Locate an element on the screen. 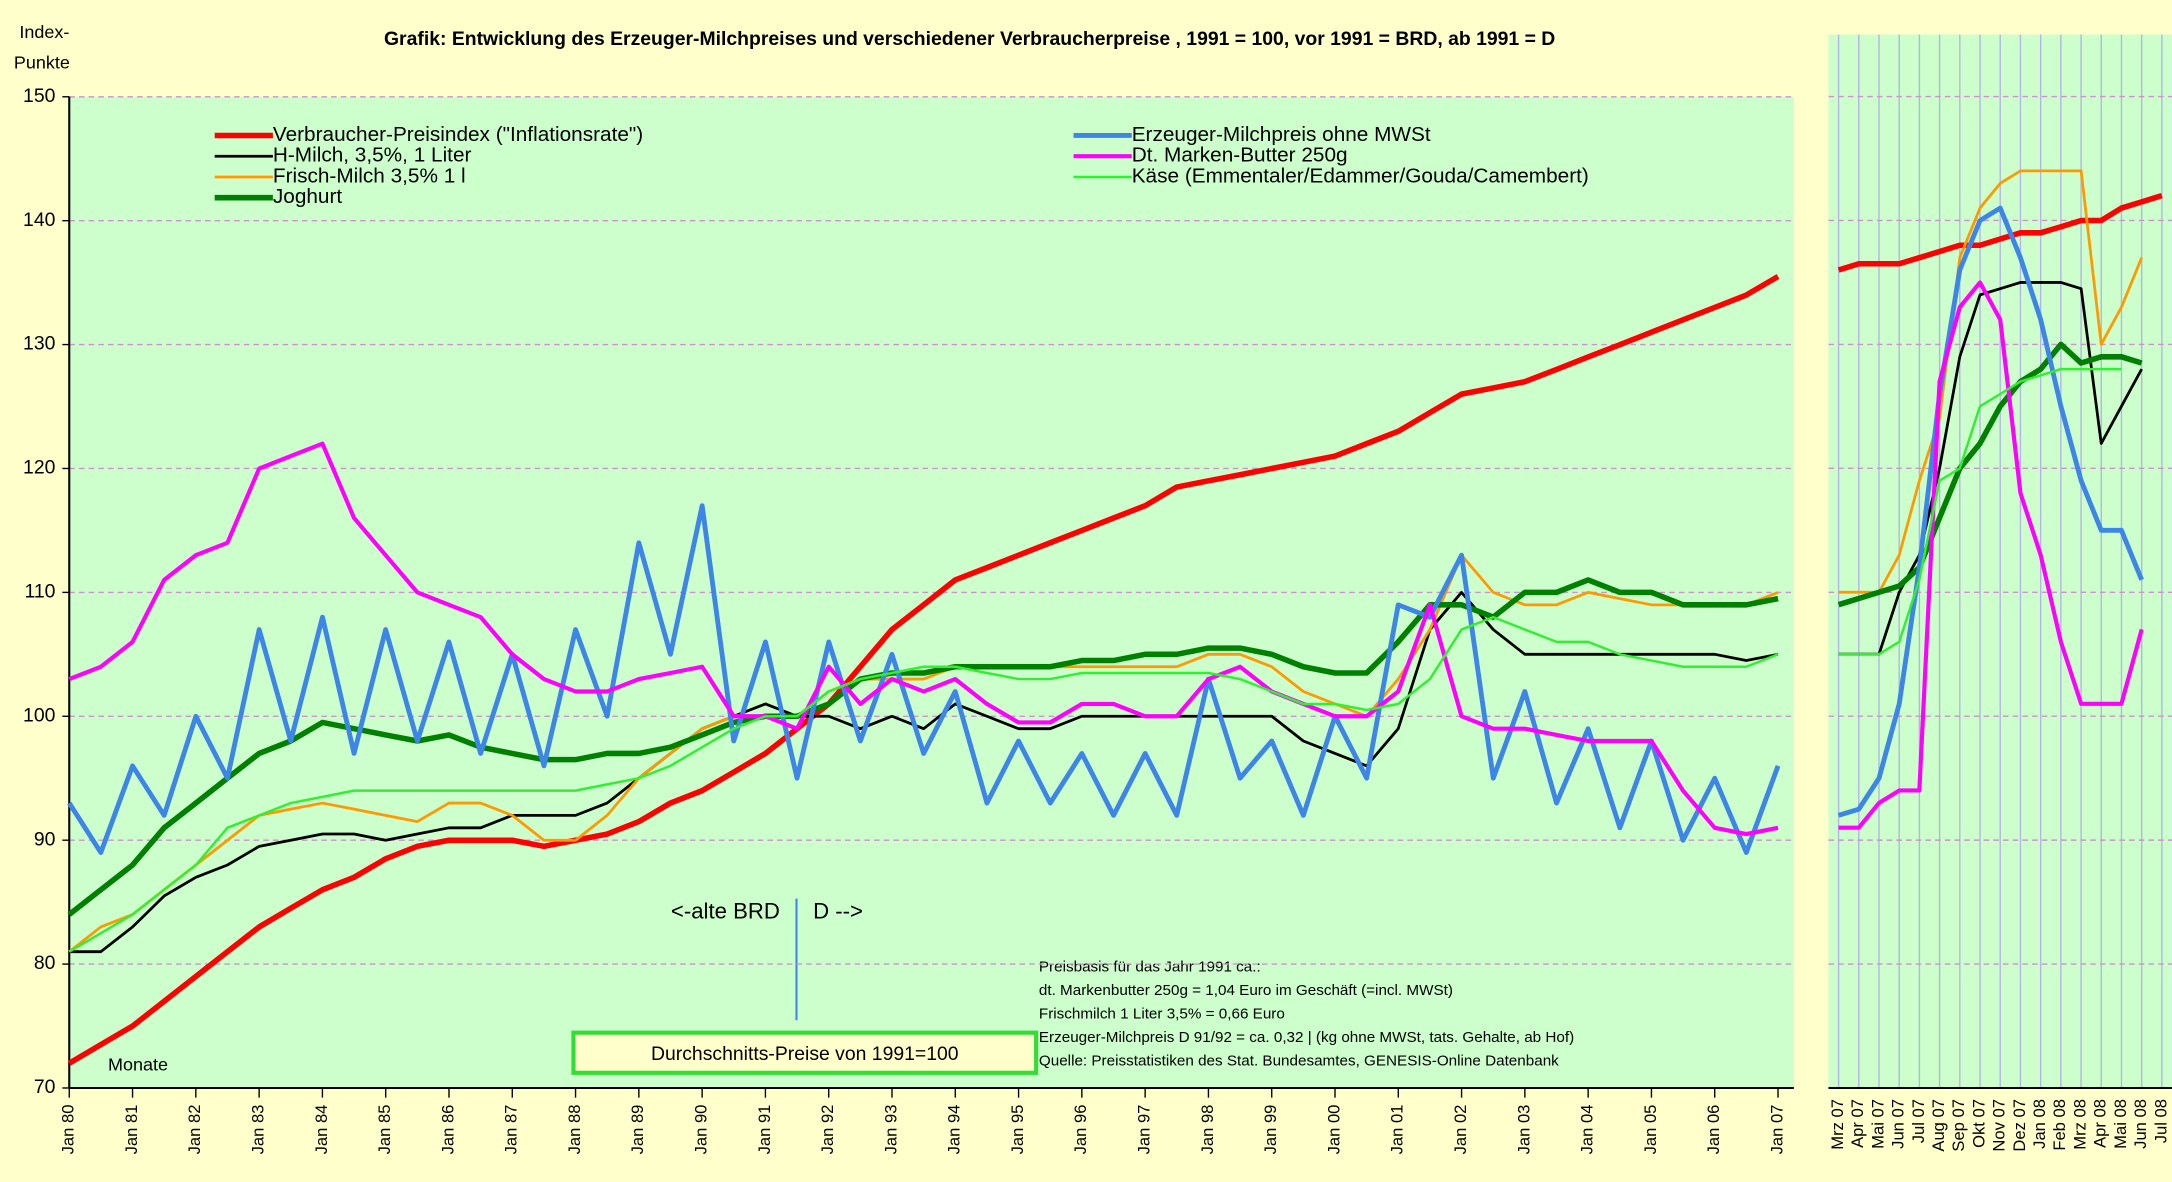 The image size is (2172, 1182). legend-label: Frisch-Milch 3,5% 1 l is located at coordinates (369, 175).